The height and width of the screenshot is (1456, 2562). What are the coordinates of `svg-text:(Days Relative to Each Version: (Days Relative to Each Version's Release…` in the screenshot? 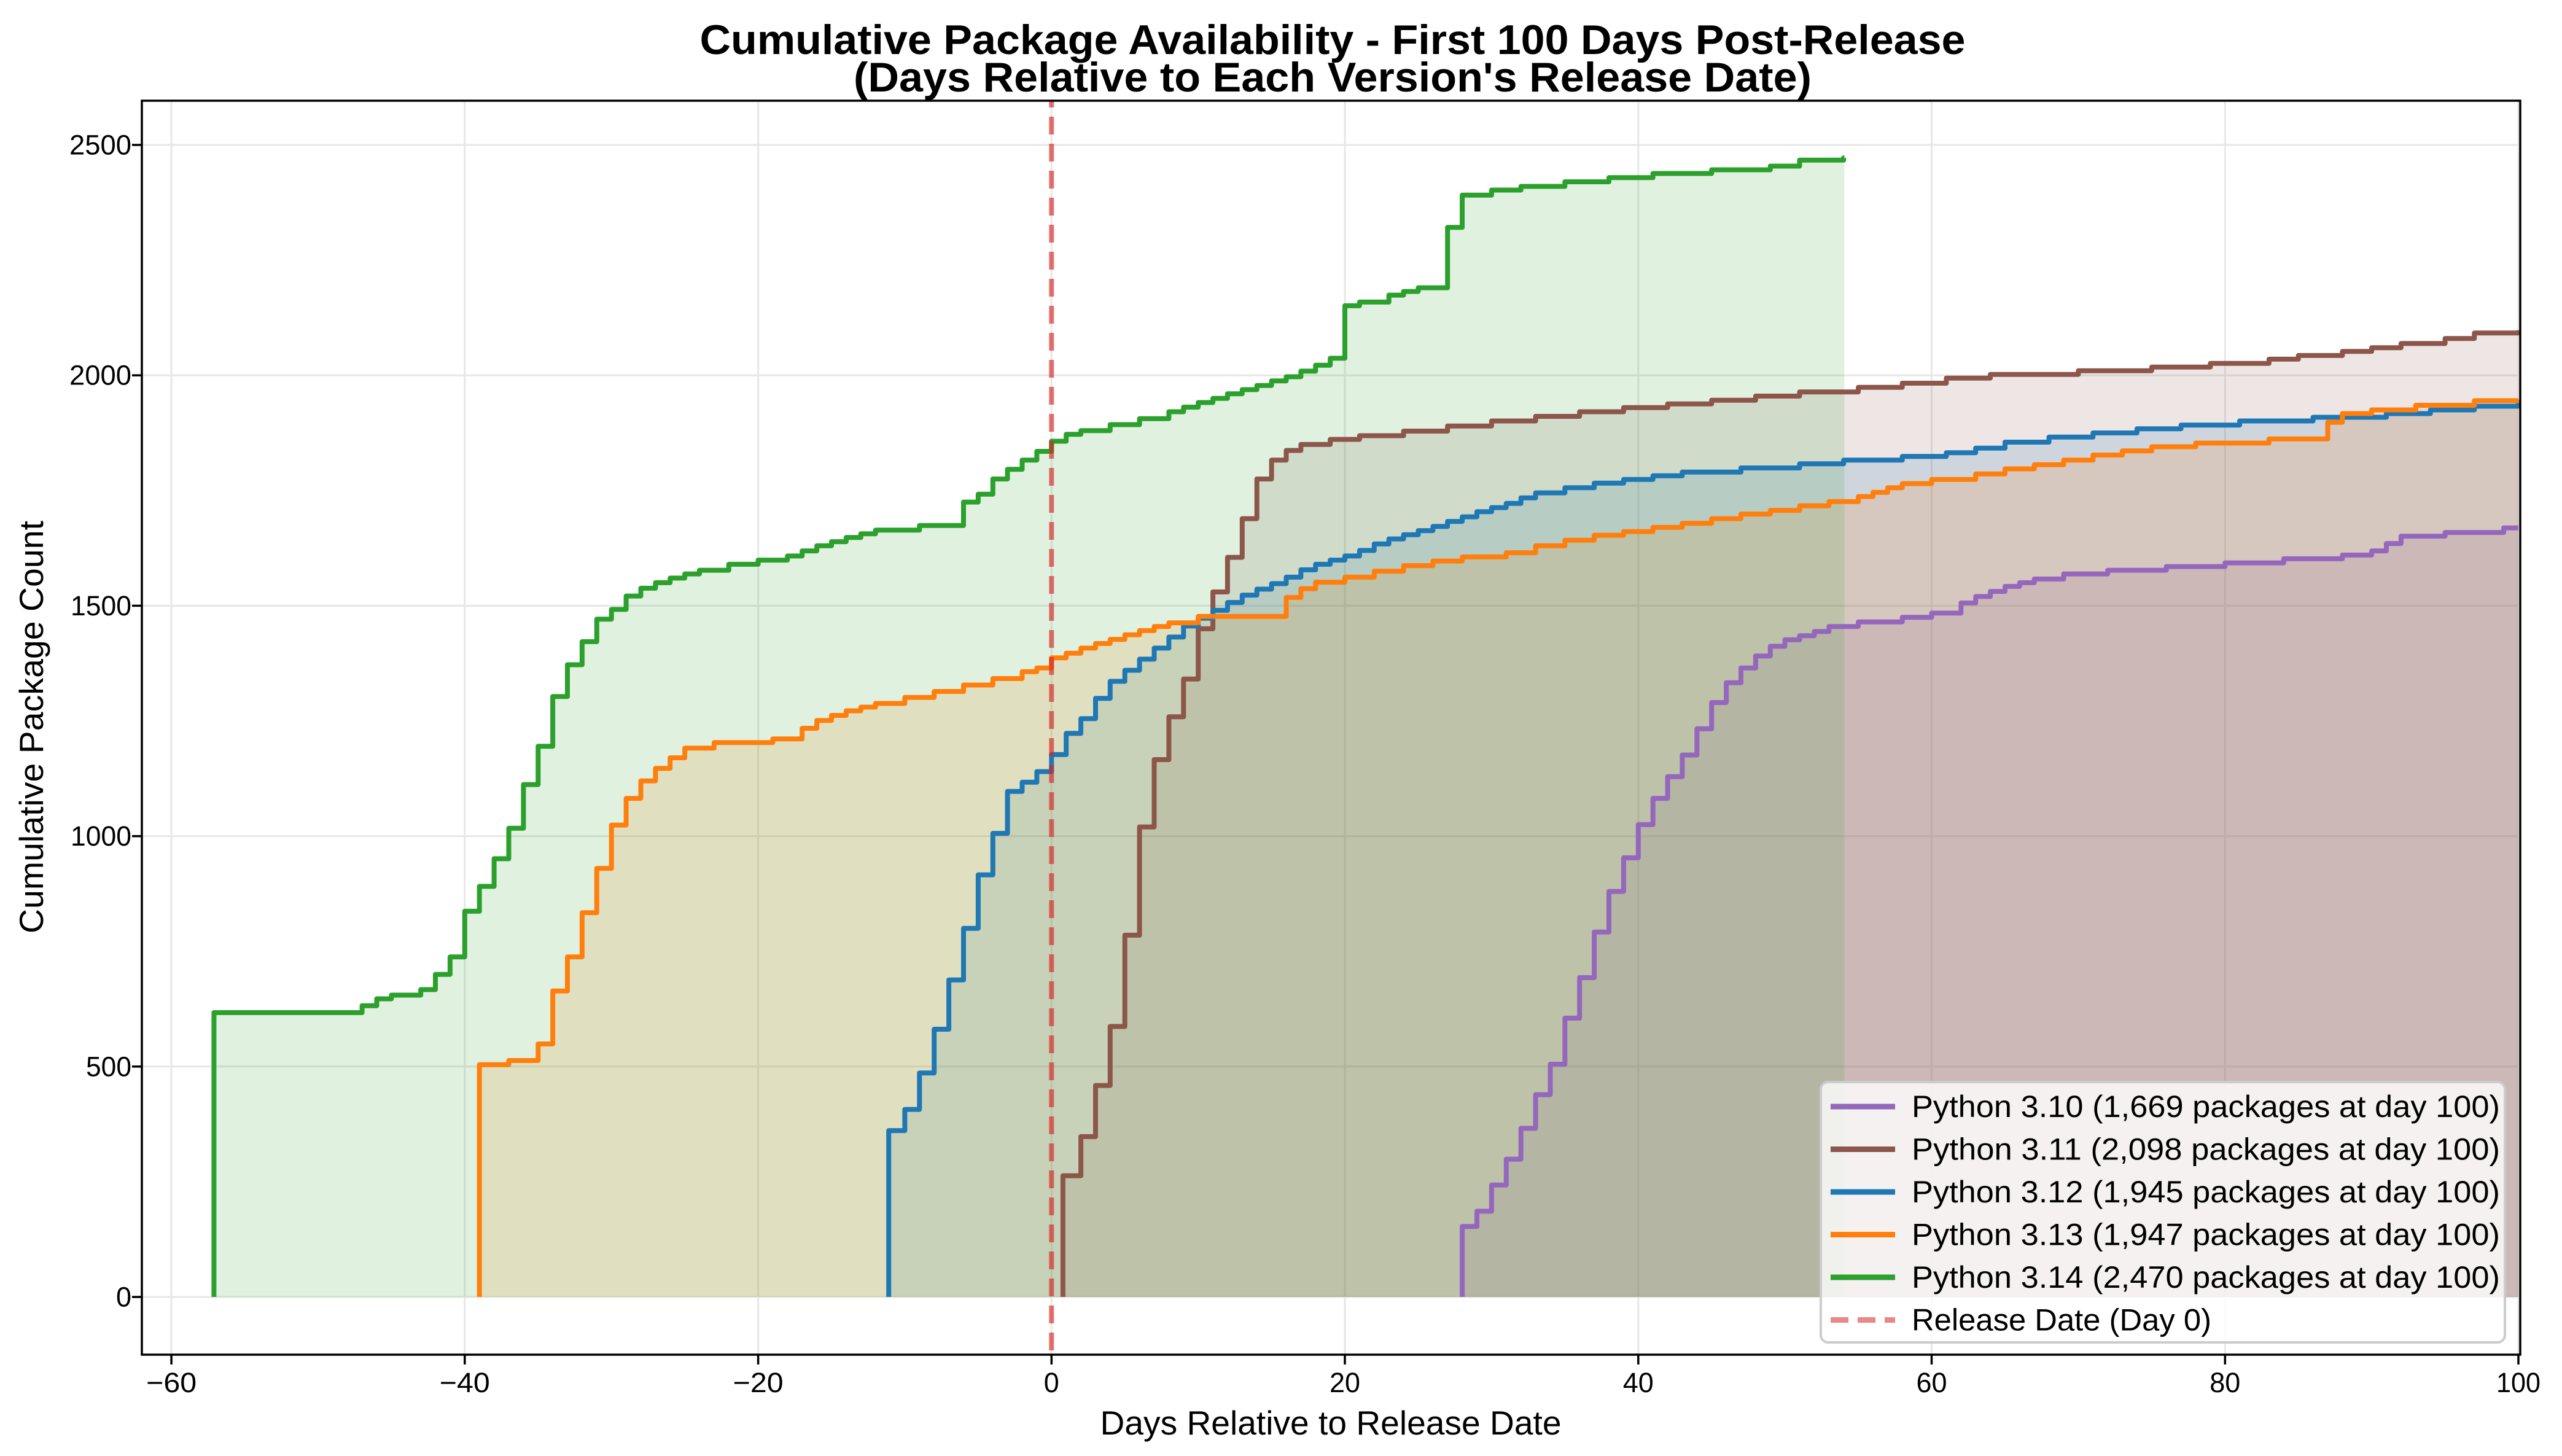 It's located at (1333, 77).